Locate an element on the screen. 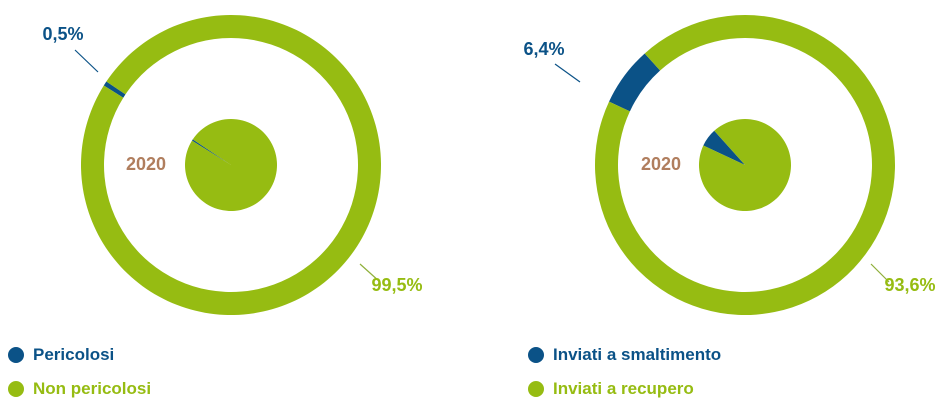 The width and height of the screenshot is (951, 411). legend-item-non-pericolosi: Non pericolosi is located at coordinates (79, 389).